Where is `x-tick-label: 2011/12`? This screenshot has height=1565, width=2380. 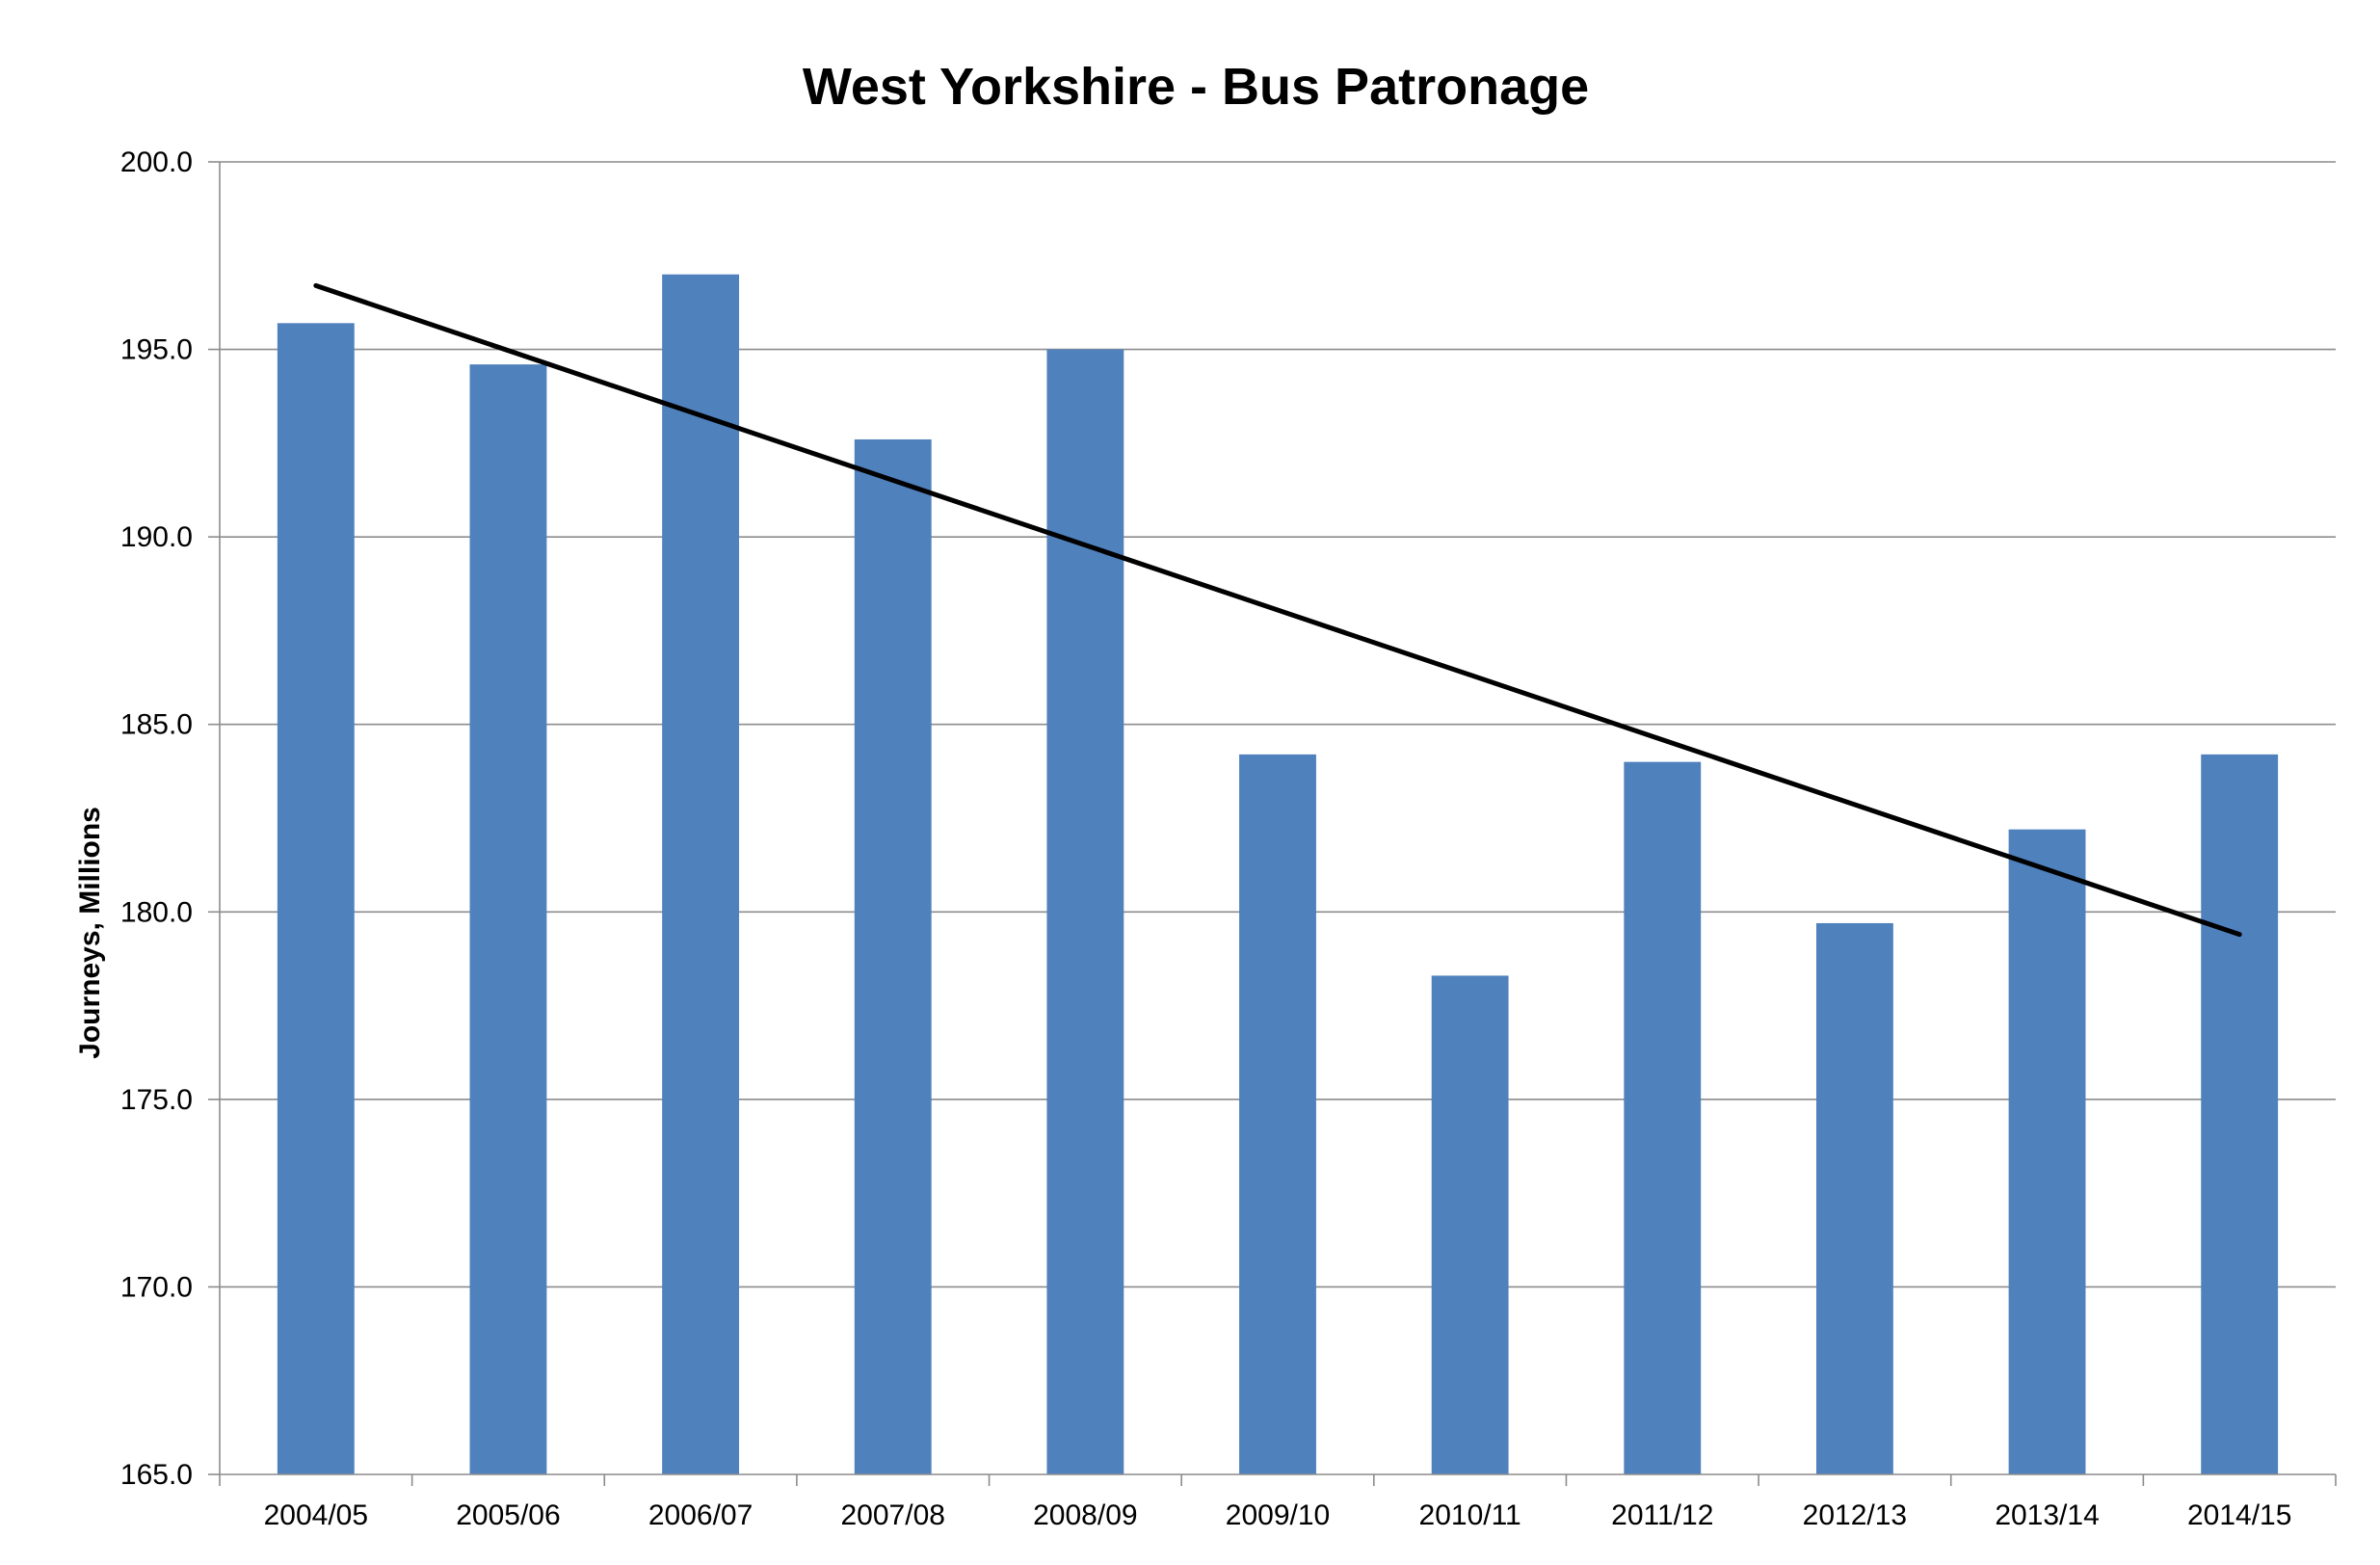 x-tick-label: 2011/12 is located at coordinates (1662, 1515).